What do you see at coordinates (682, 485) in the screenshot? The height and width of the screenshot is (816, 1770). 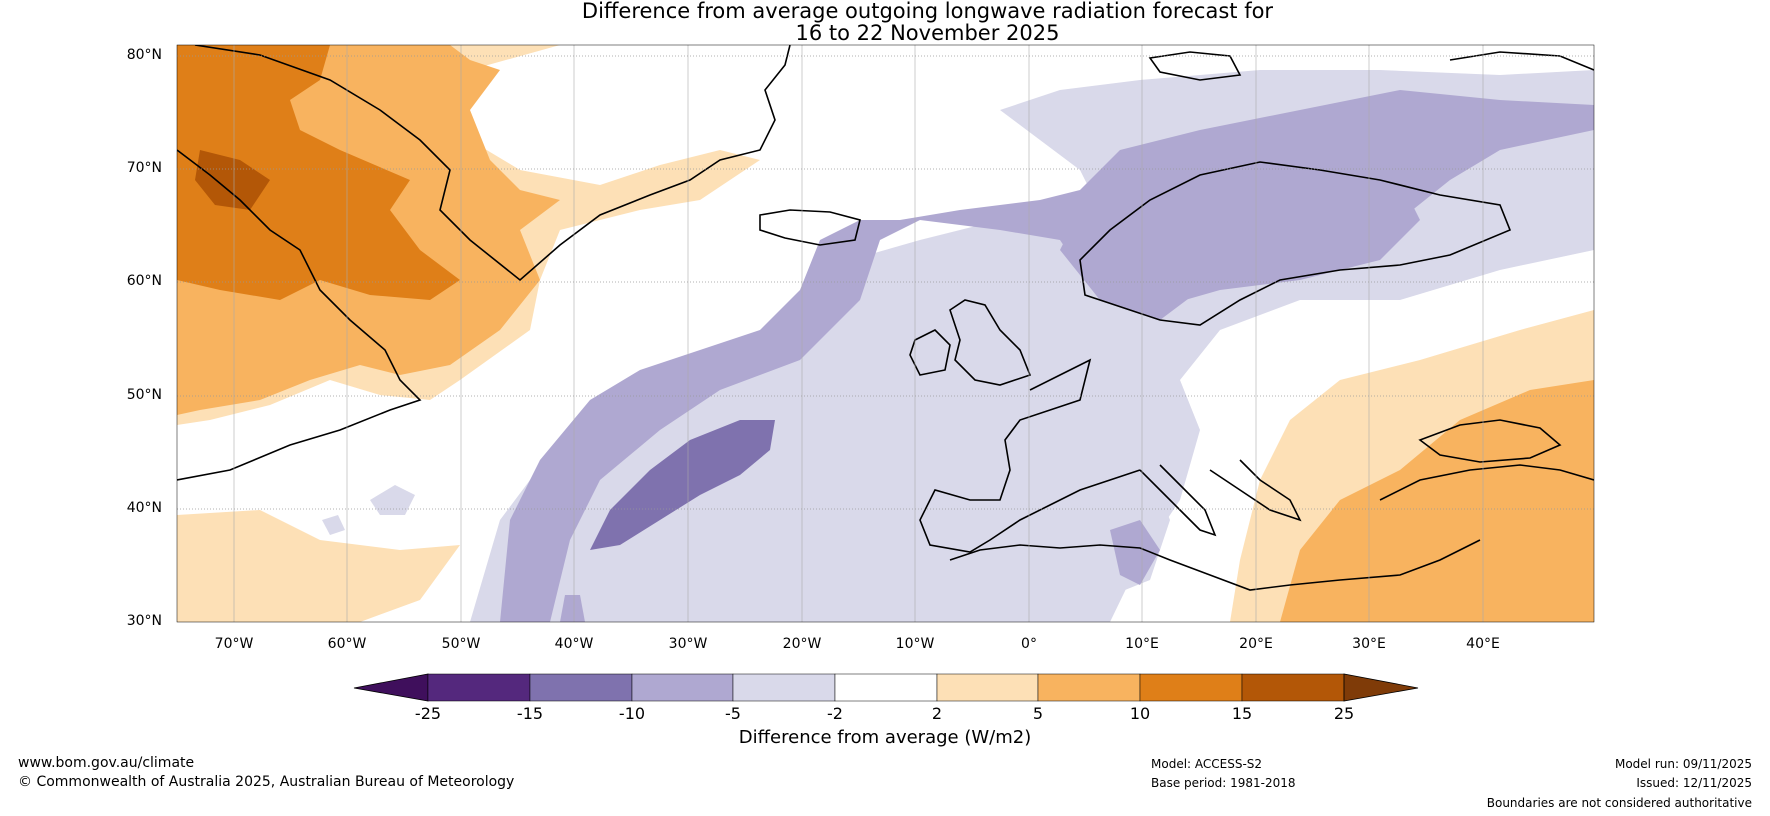 I see `anomaly-neg-atlantic-core` at bounding box center [682, 485].